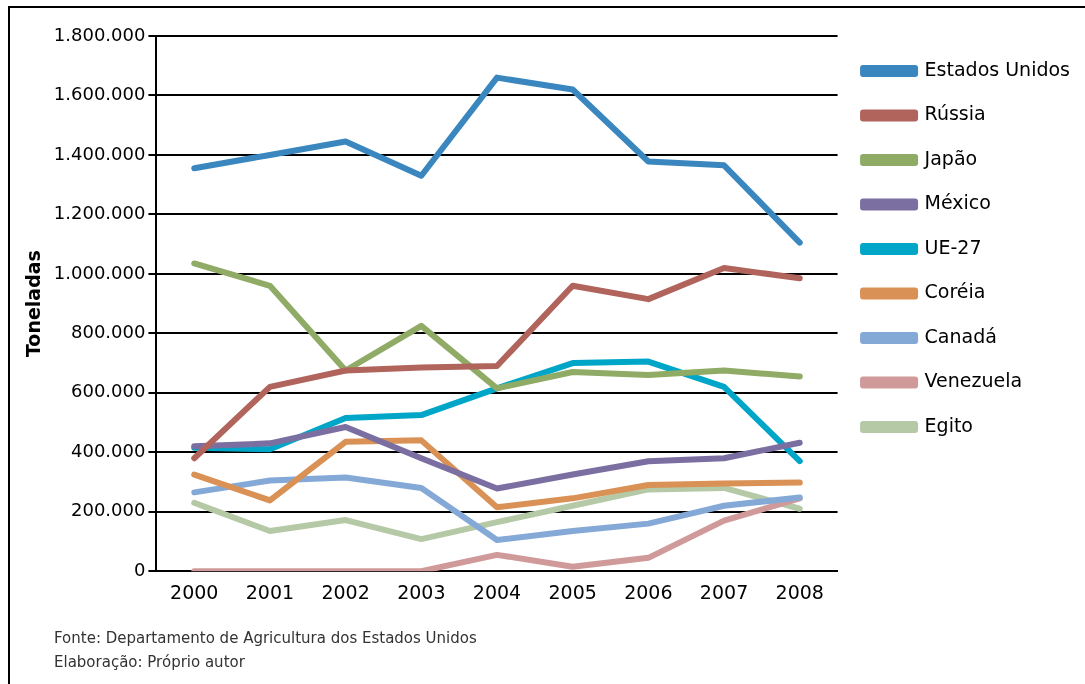  What do you see at coordinates (421, 591) in the screenshot?
I see `x-tick-label: 2003` at bounding box center [421, 591].